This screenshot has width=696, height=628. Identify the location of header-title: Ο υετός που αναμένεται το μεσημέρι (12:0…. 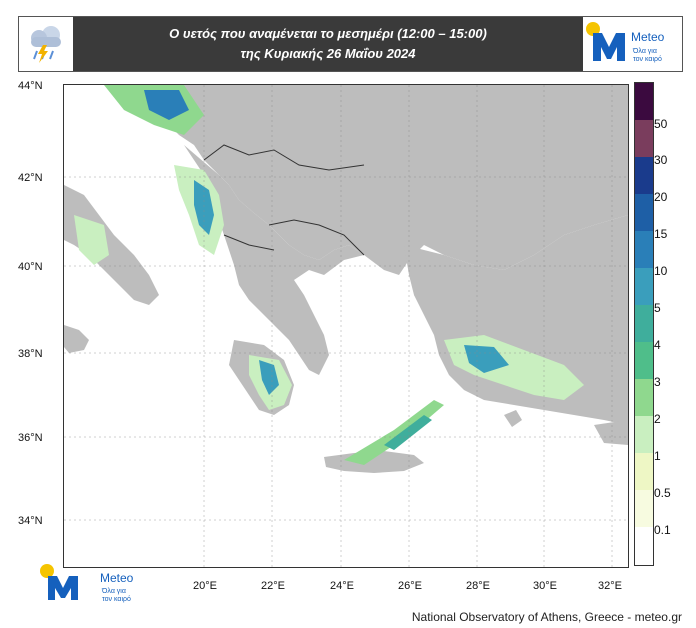
(328, 44).